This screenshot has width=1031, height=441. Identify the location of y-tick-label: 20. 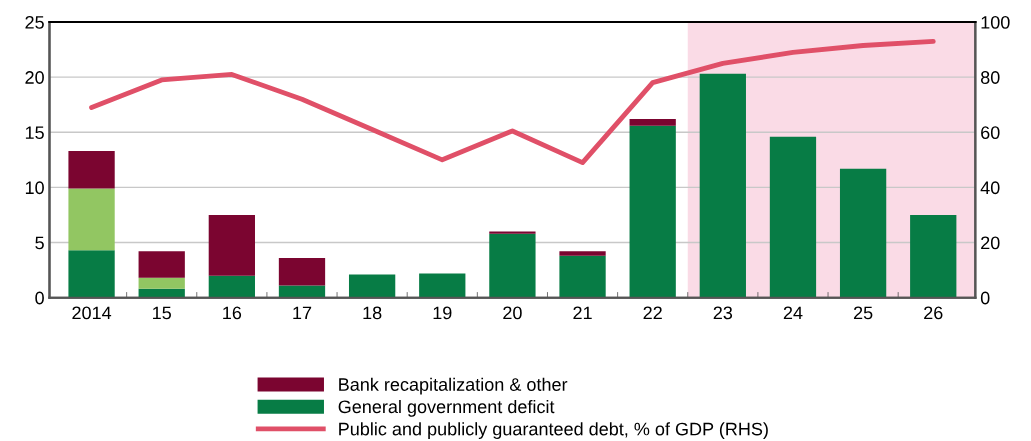
(34, 77).